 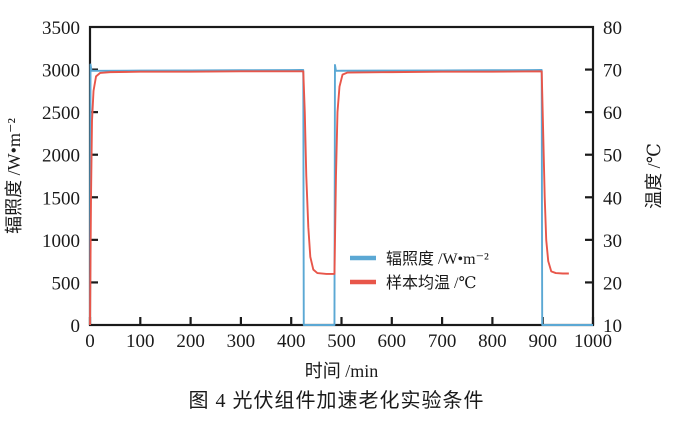 I want to click on y2-tick-label: 20, so click(x=612, y=283).